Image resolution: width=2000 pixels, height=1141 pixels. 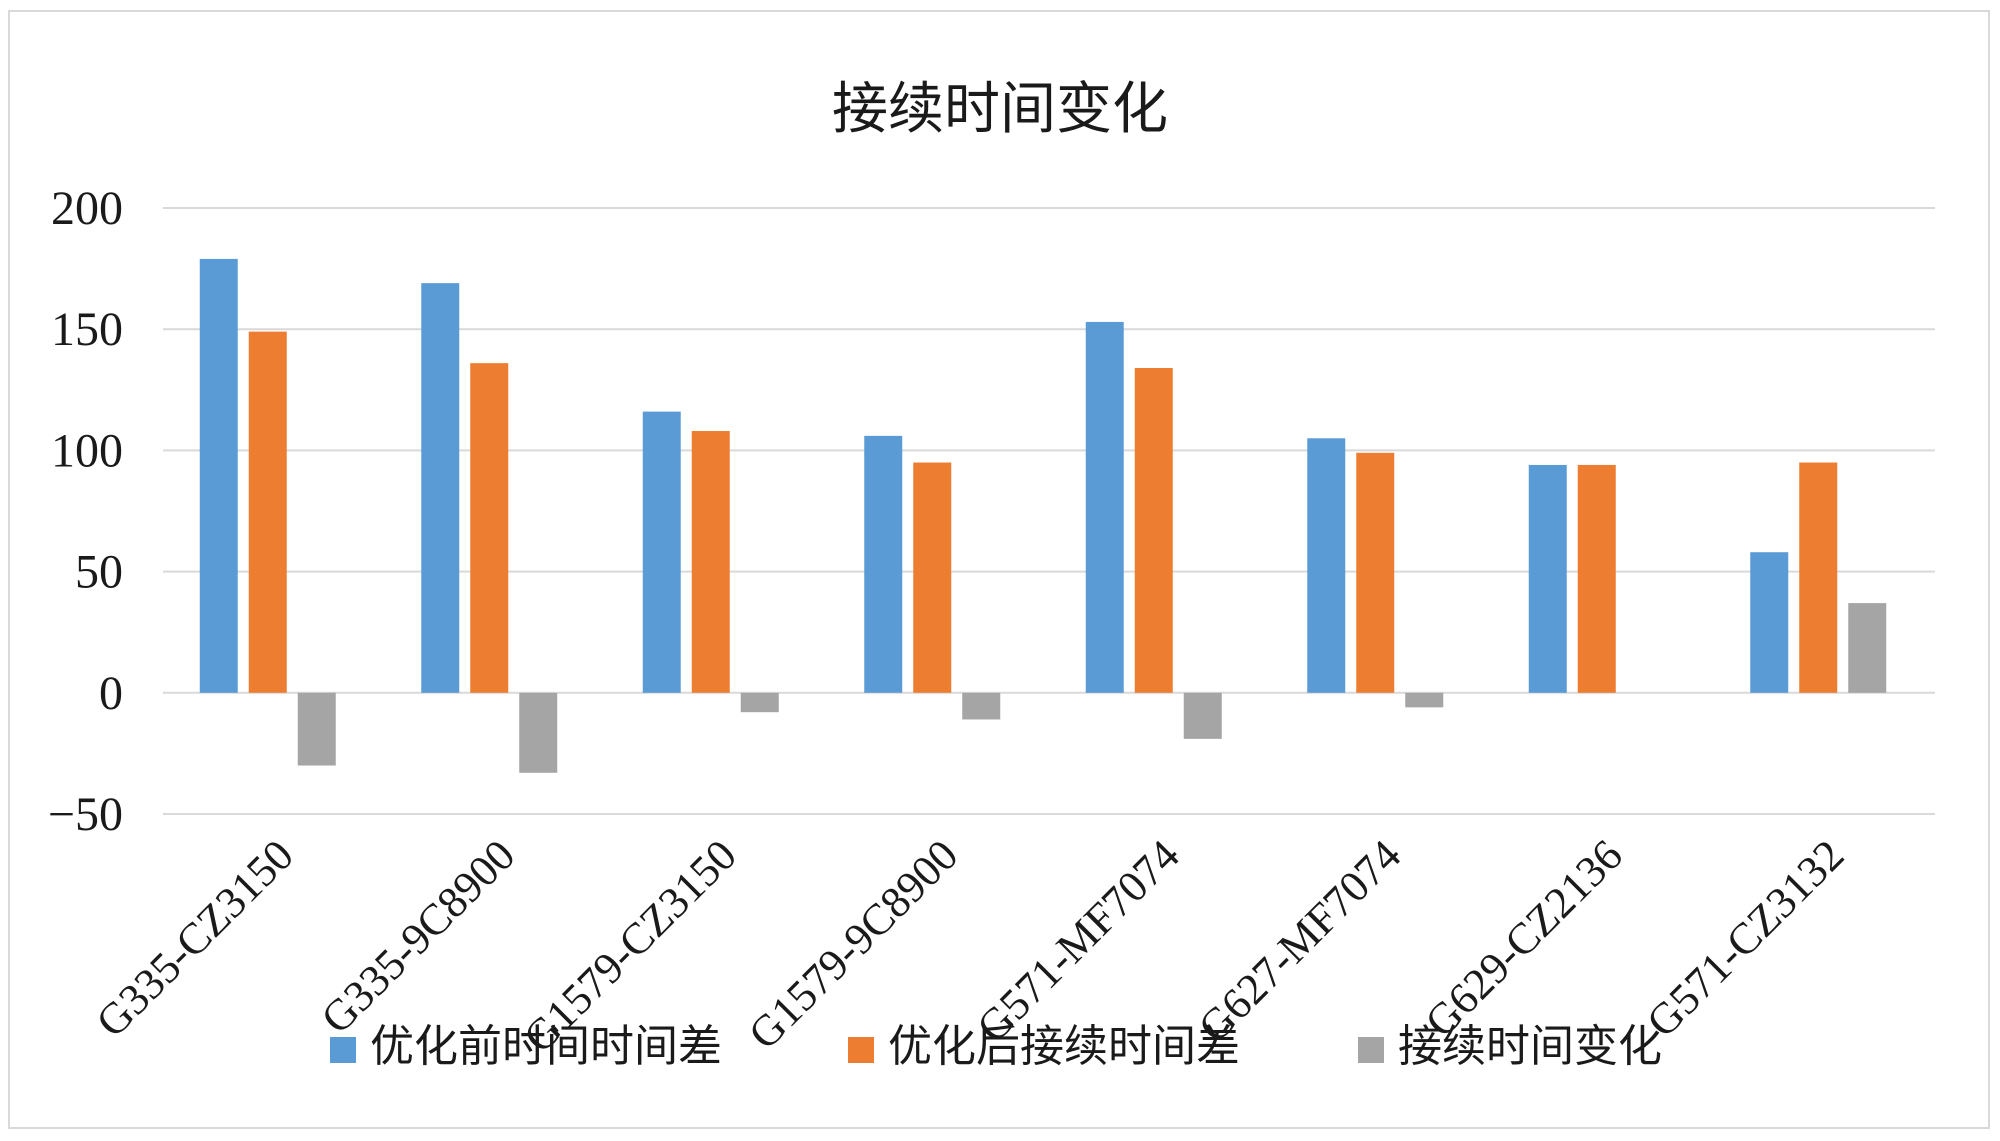 What do you see at coordinates (1299, 940) in the screenshot?
I see `x-category-label: G627-MF7074` at bounding box center [1299, 940].